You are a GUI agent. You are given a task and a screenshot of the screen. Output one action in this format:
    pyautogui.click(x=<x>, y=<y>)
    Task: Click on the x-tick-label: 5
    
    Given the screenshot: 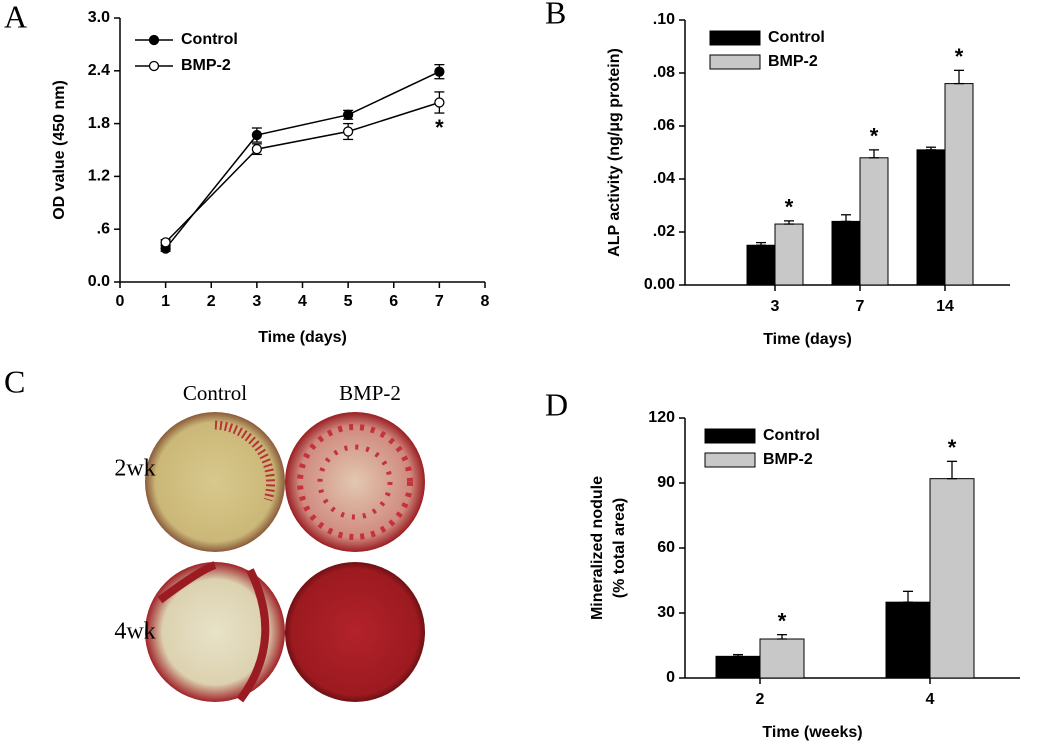 What is the action you would take?
    pyautogui.click(x=348, y=301)
    